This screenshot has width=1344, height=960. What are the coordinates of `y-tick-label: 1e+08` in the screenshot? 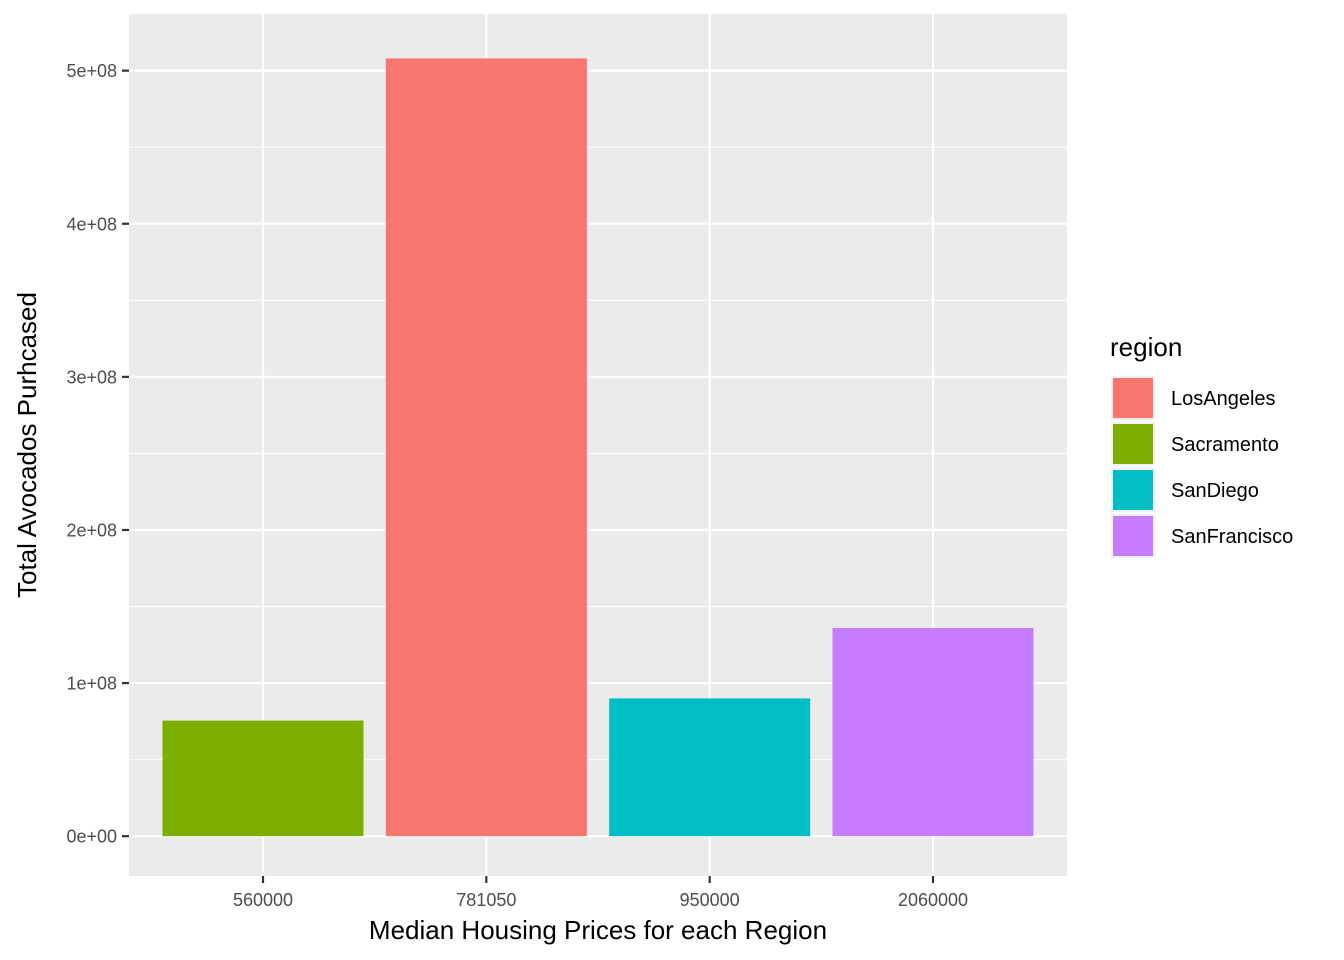 It's located at (91, 684).